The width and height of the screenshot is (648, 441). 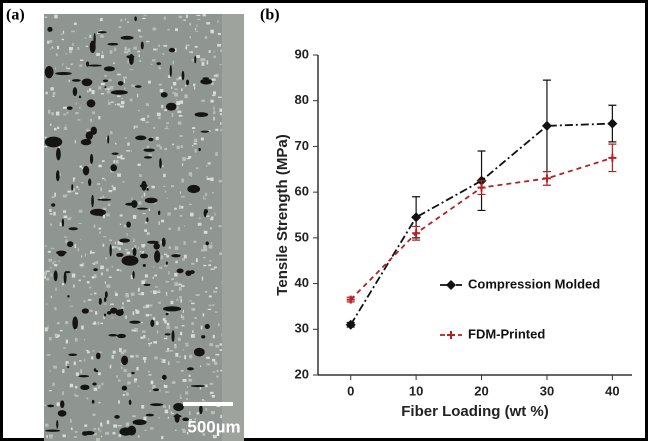 What do you see at coordinates (302, 99) in the screenshot?
I see `y-tick-label: 80` at bounding box center [302, 99].